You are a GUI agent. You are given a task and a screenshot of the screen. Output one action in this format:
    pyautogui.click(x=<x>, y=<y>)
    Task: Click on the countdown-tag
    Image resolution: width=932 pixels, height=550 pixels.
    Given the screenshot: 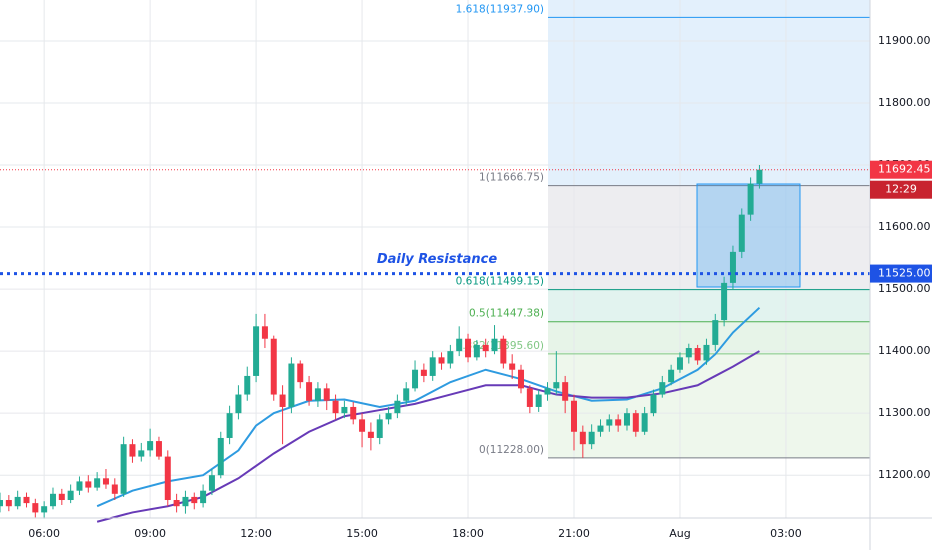 What is the action you would take?
    pyautogui.click(x=901, y=189)
    